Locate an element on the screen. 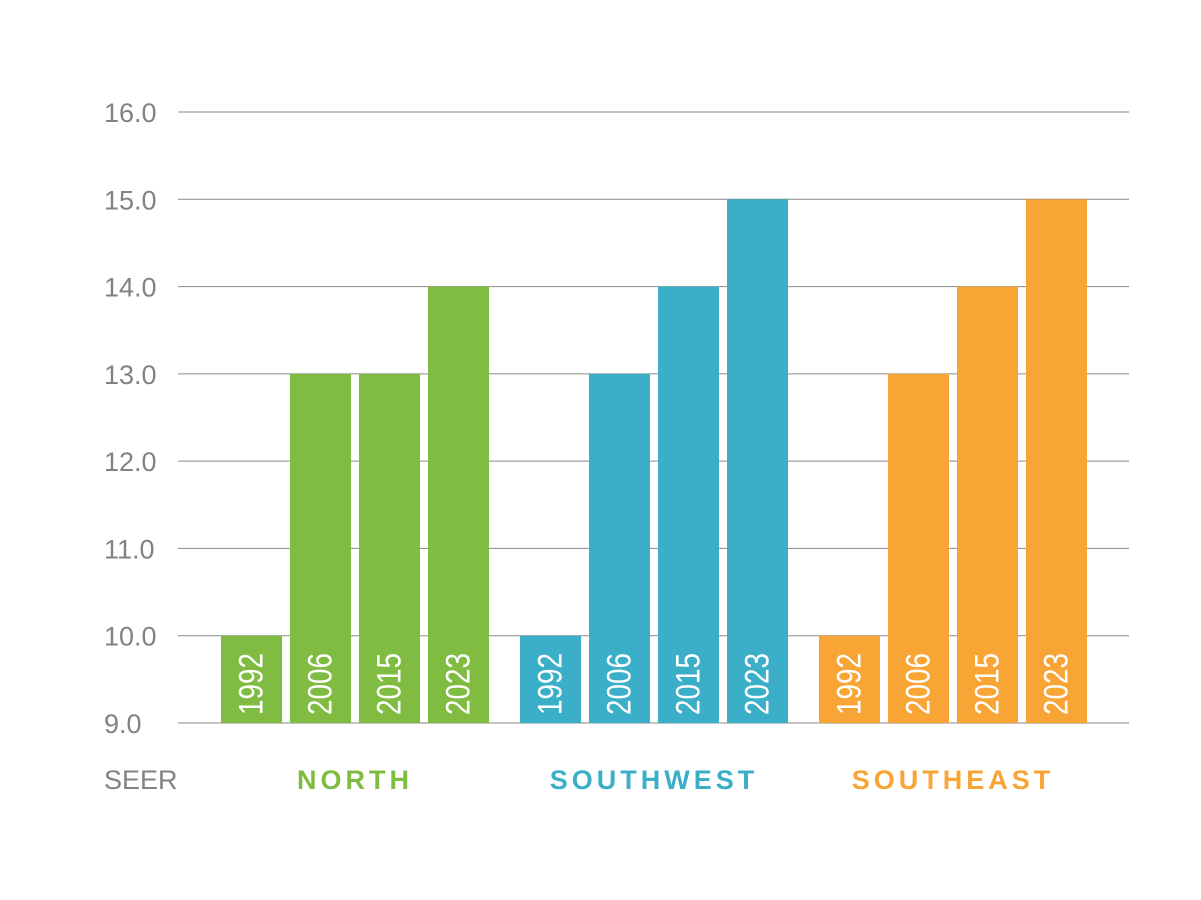  bar-north-2023 is located at coordinates (458, 504).